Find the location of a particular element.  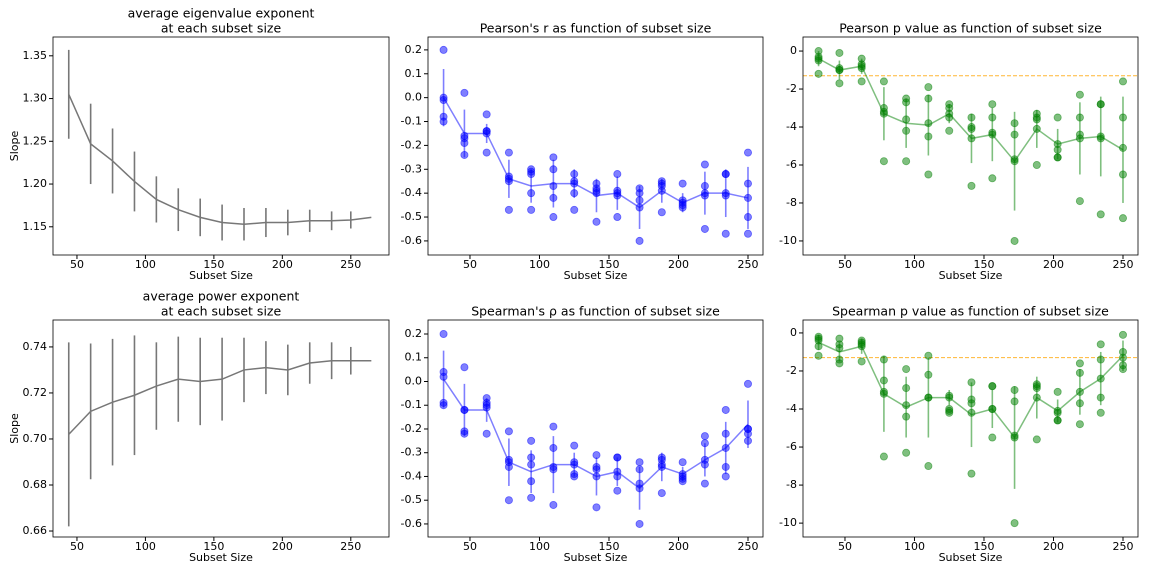

subplot-title: Spearman's ρ as function of subset size is located at coordinates (595, 311).